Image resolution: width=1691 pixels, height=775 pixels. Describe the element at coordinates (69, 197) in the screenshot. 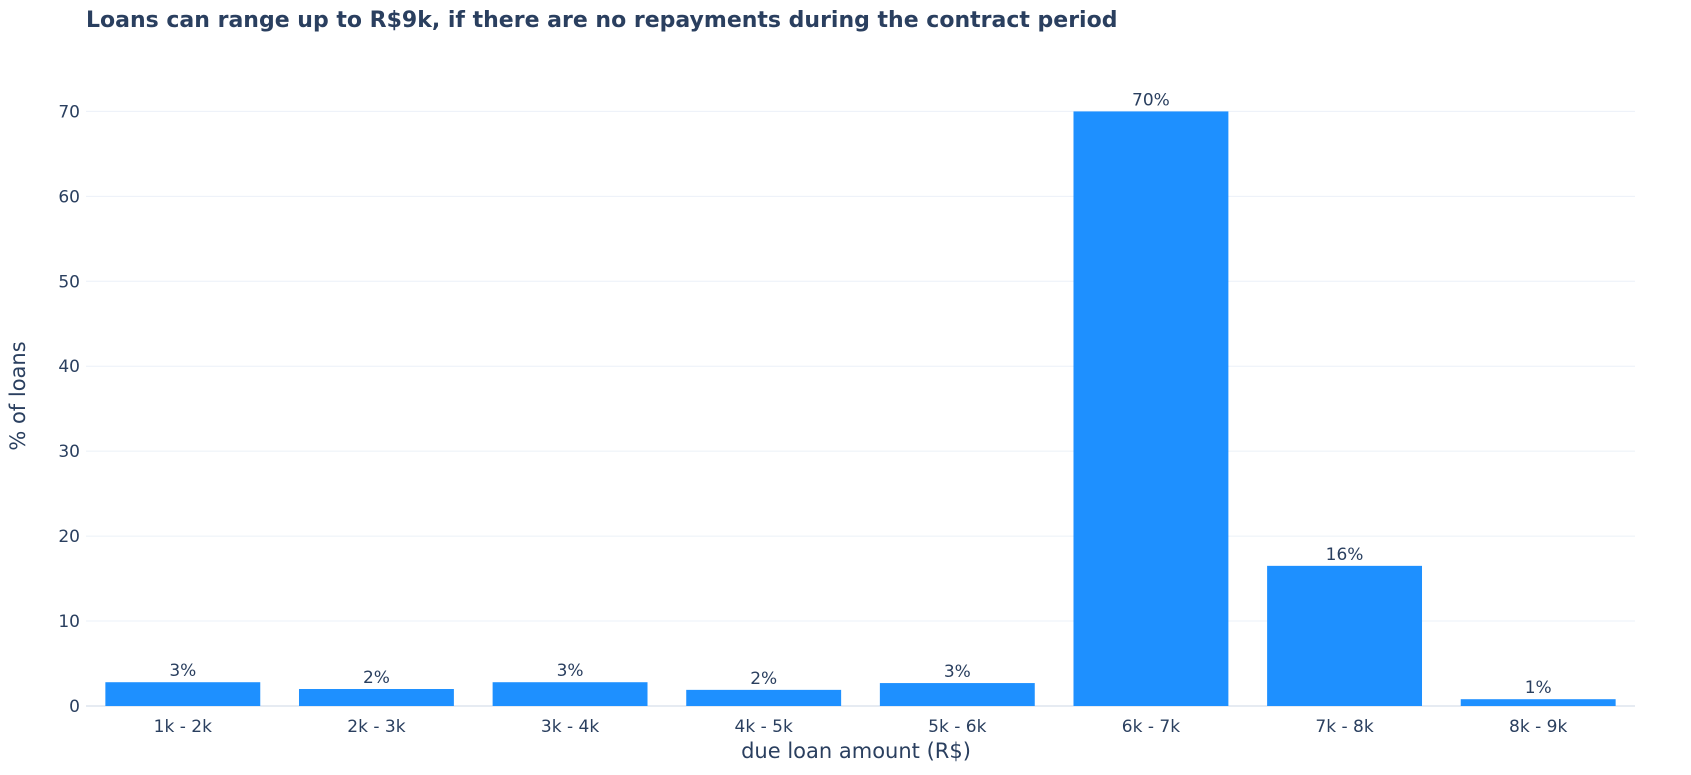

I see `y-tick-label: 60` at that location.